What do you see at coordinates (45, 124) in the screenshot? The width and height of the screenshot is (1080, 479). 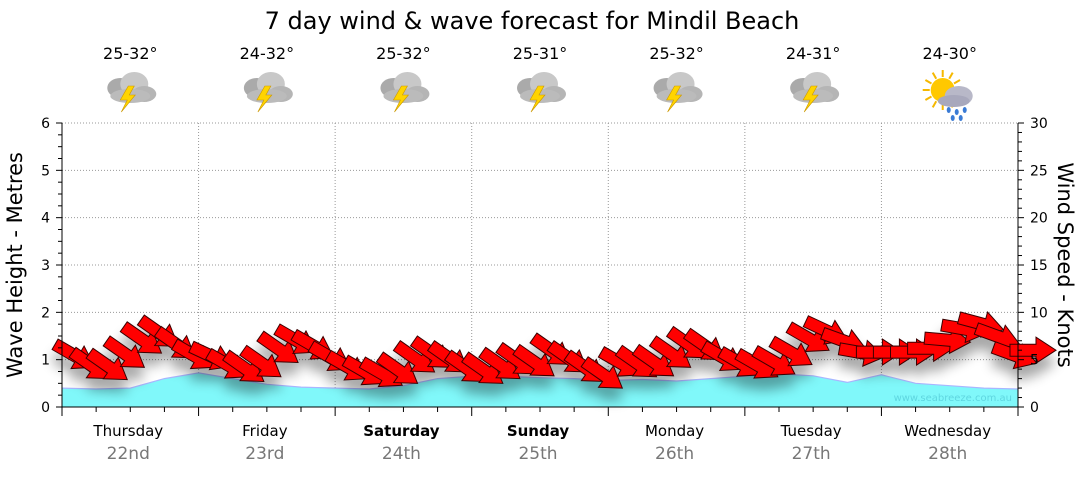 I see `y-tick-label: 6` at bounding box center [45, 124].